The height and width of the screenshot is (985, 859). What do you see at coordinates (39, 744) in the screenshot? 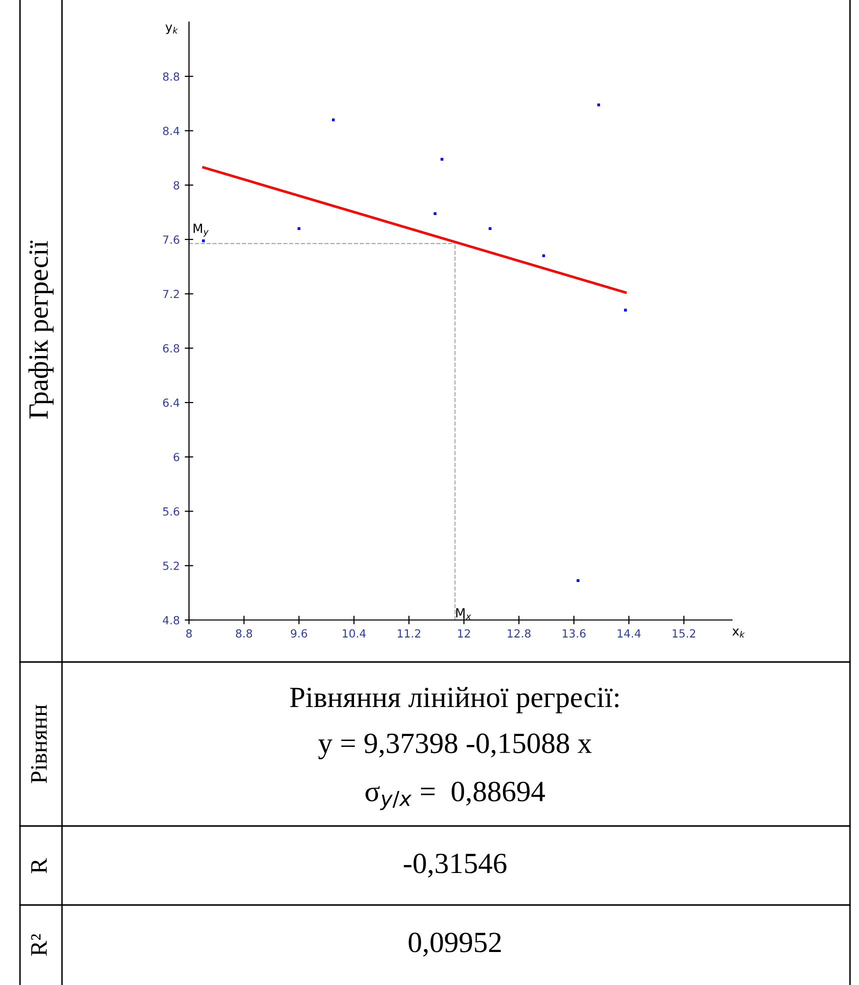
I see `text: Рівнянн` at bounding box center [39, 744].